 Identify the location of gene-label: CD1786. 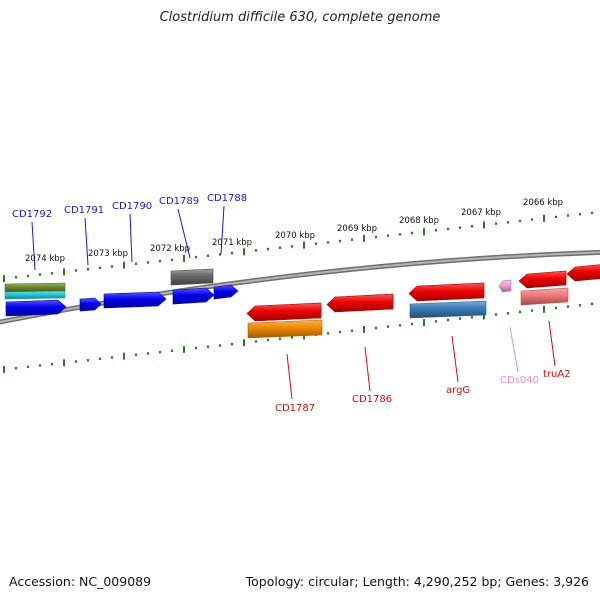
(372, 399).